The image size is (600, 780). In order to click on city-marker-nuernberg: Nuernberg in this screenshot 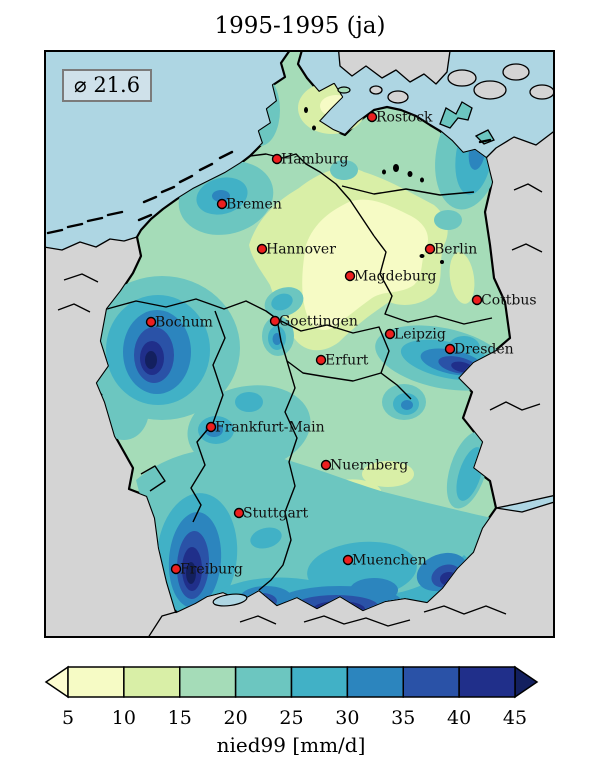, I will do `click(364, 466)`.